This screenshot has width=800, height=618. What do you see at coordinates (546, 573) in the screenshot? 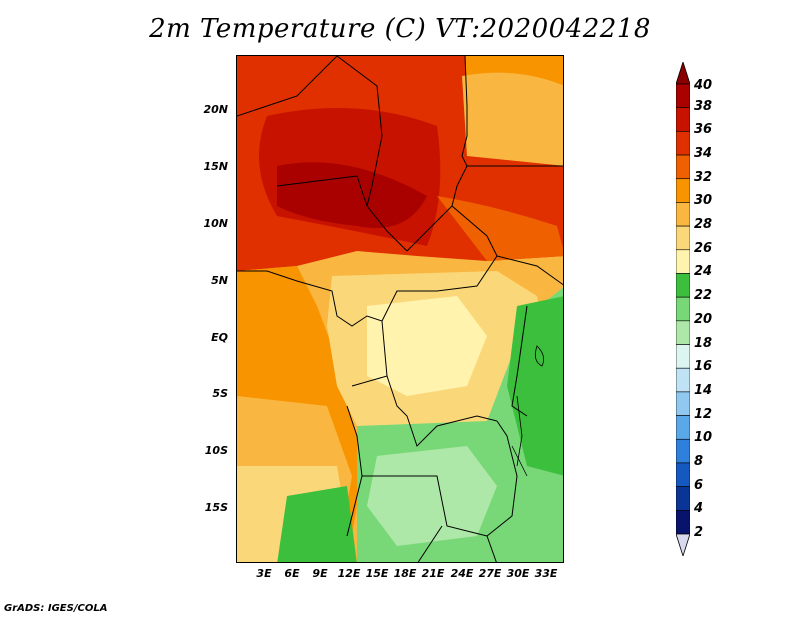
I see `x-tick-label: 33E` at bounding box center [546, 573].